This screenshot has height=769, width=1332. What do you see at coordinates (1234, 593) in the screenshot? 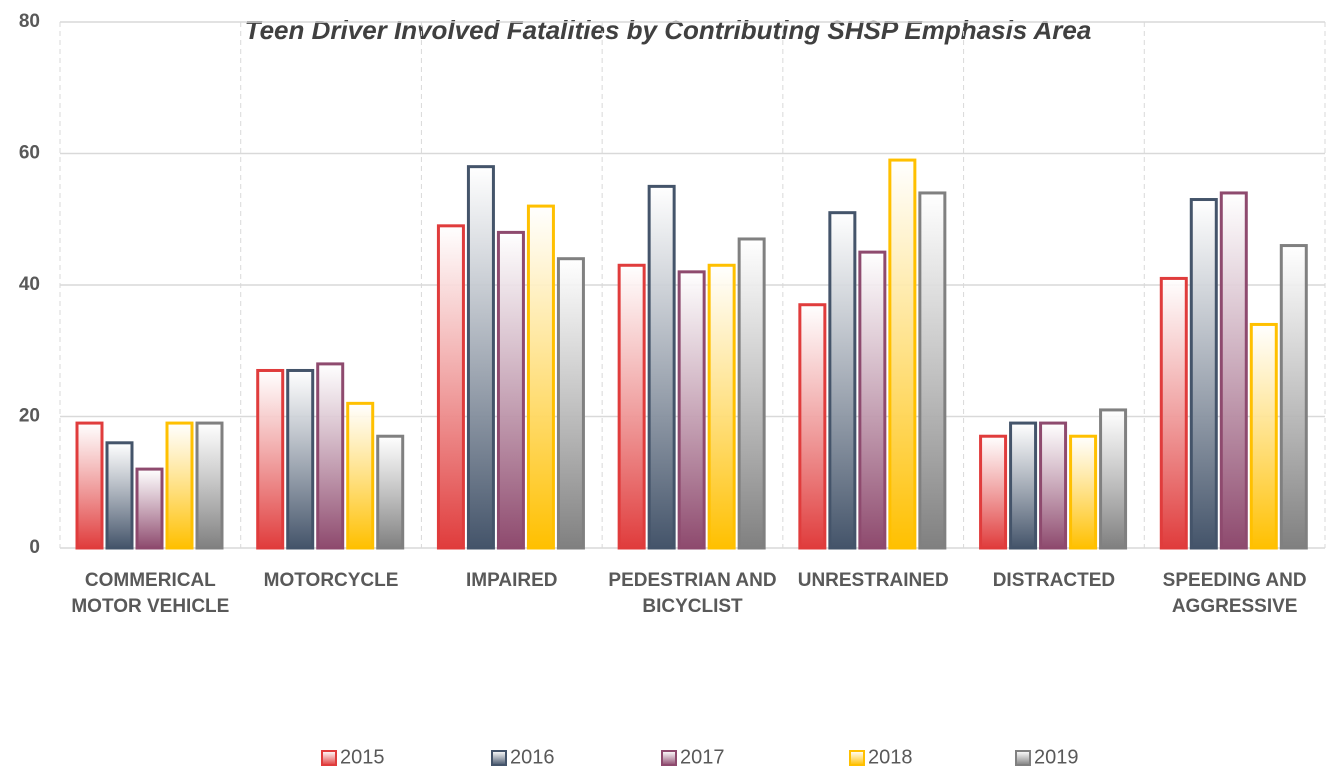
I see `x-tick-label: SPEEDING AND AGGRESSIVE` at bounding box center [1234, 593].